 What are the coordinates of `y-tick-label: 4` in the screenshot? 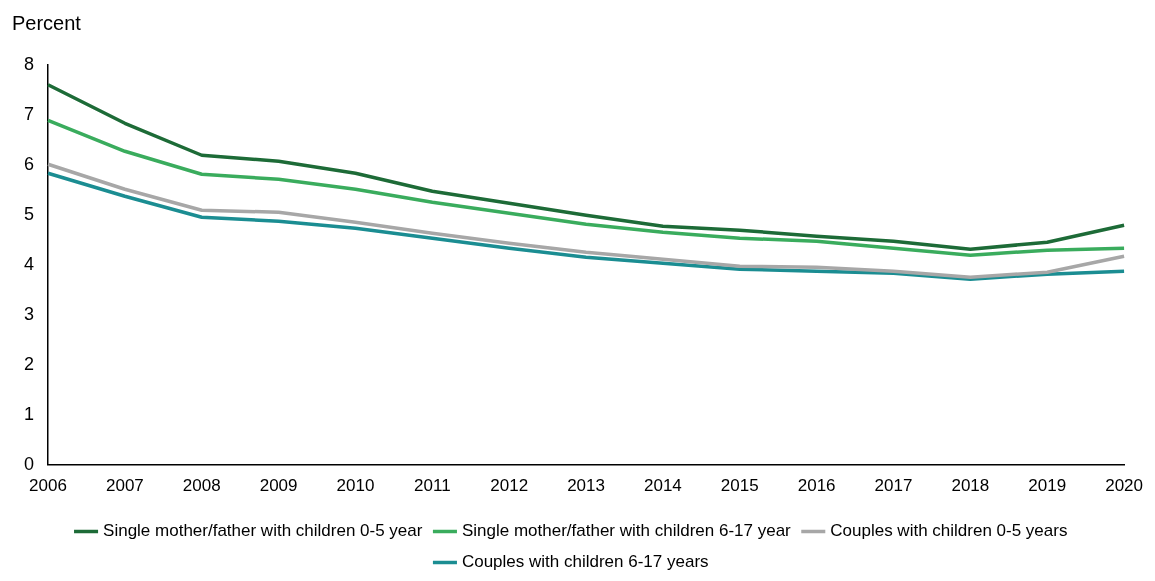 It's located at (29, 263).